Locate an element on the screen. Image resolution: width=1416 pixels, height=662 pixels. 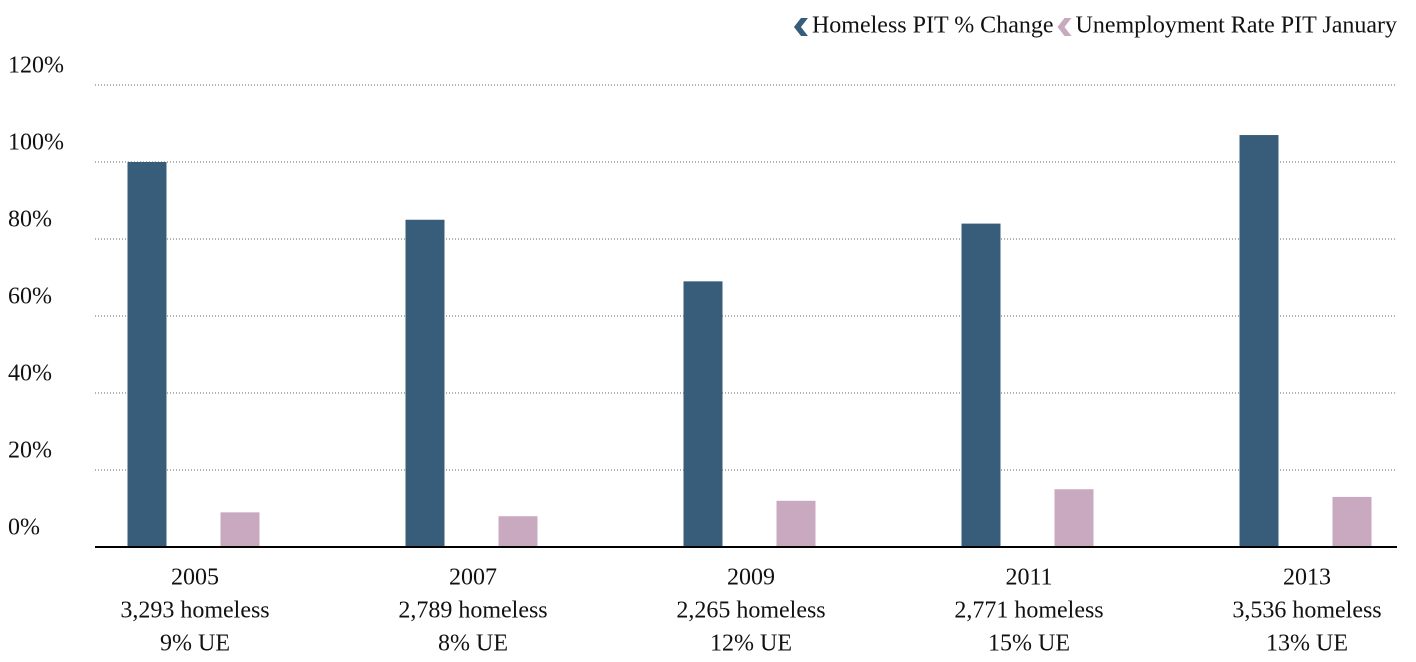
y-tick-label: 40% is located at coordinates (30, 374).